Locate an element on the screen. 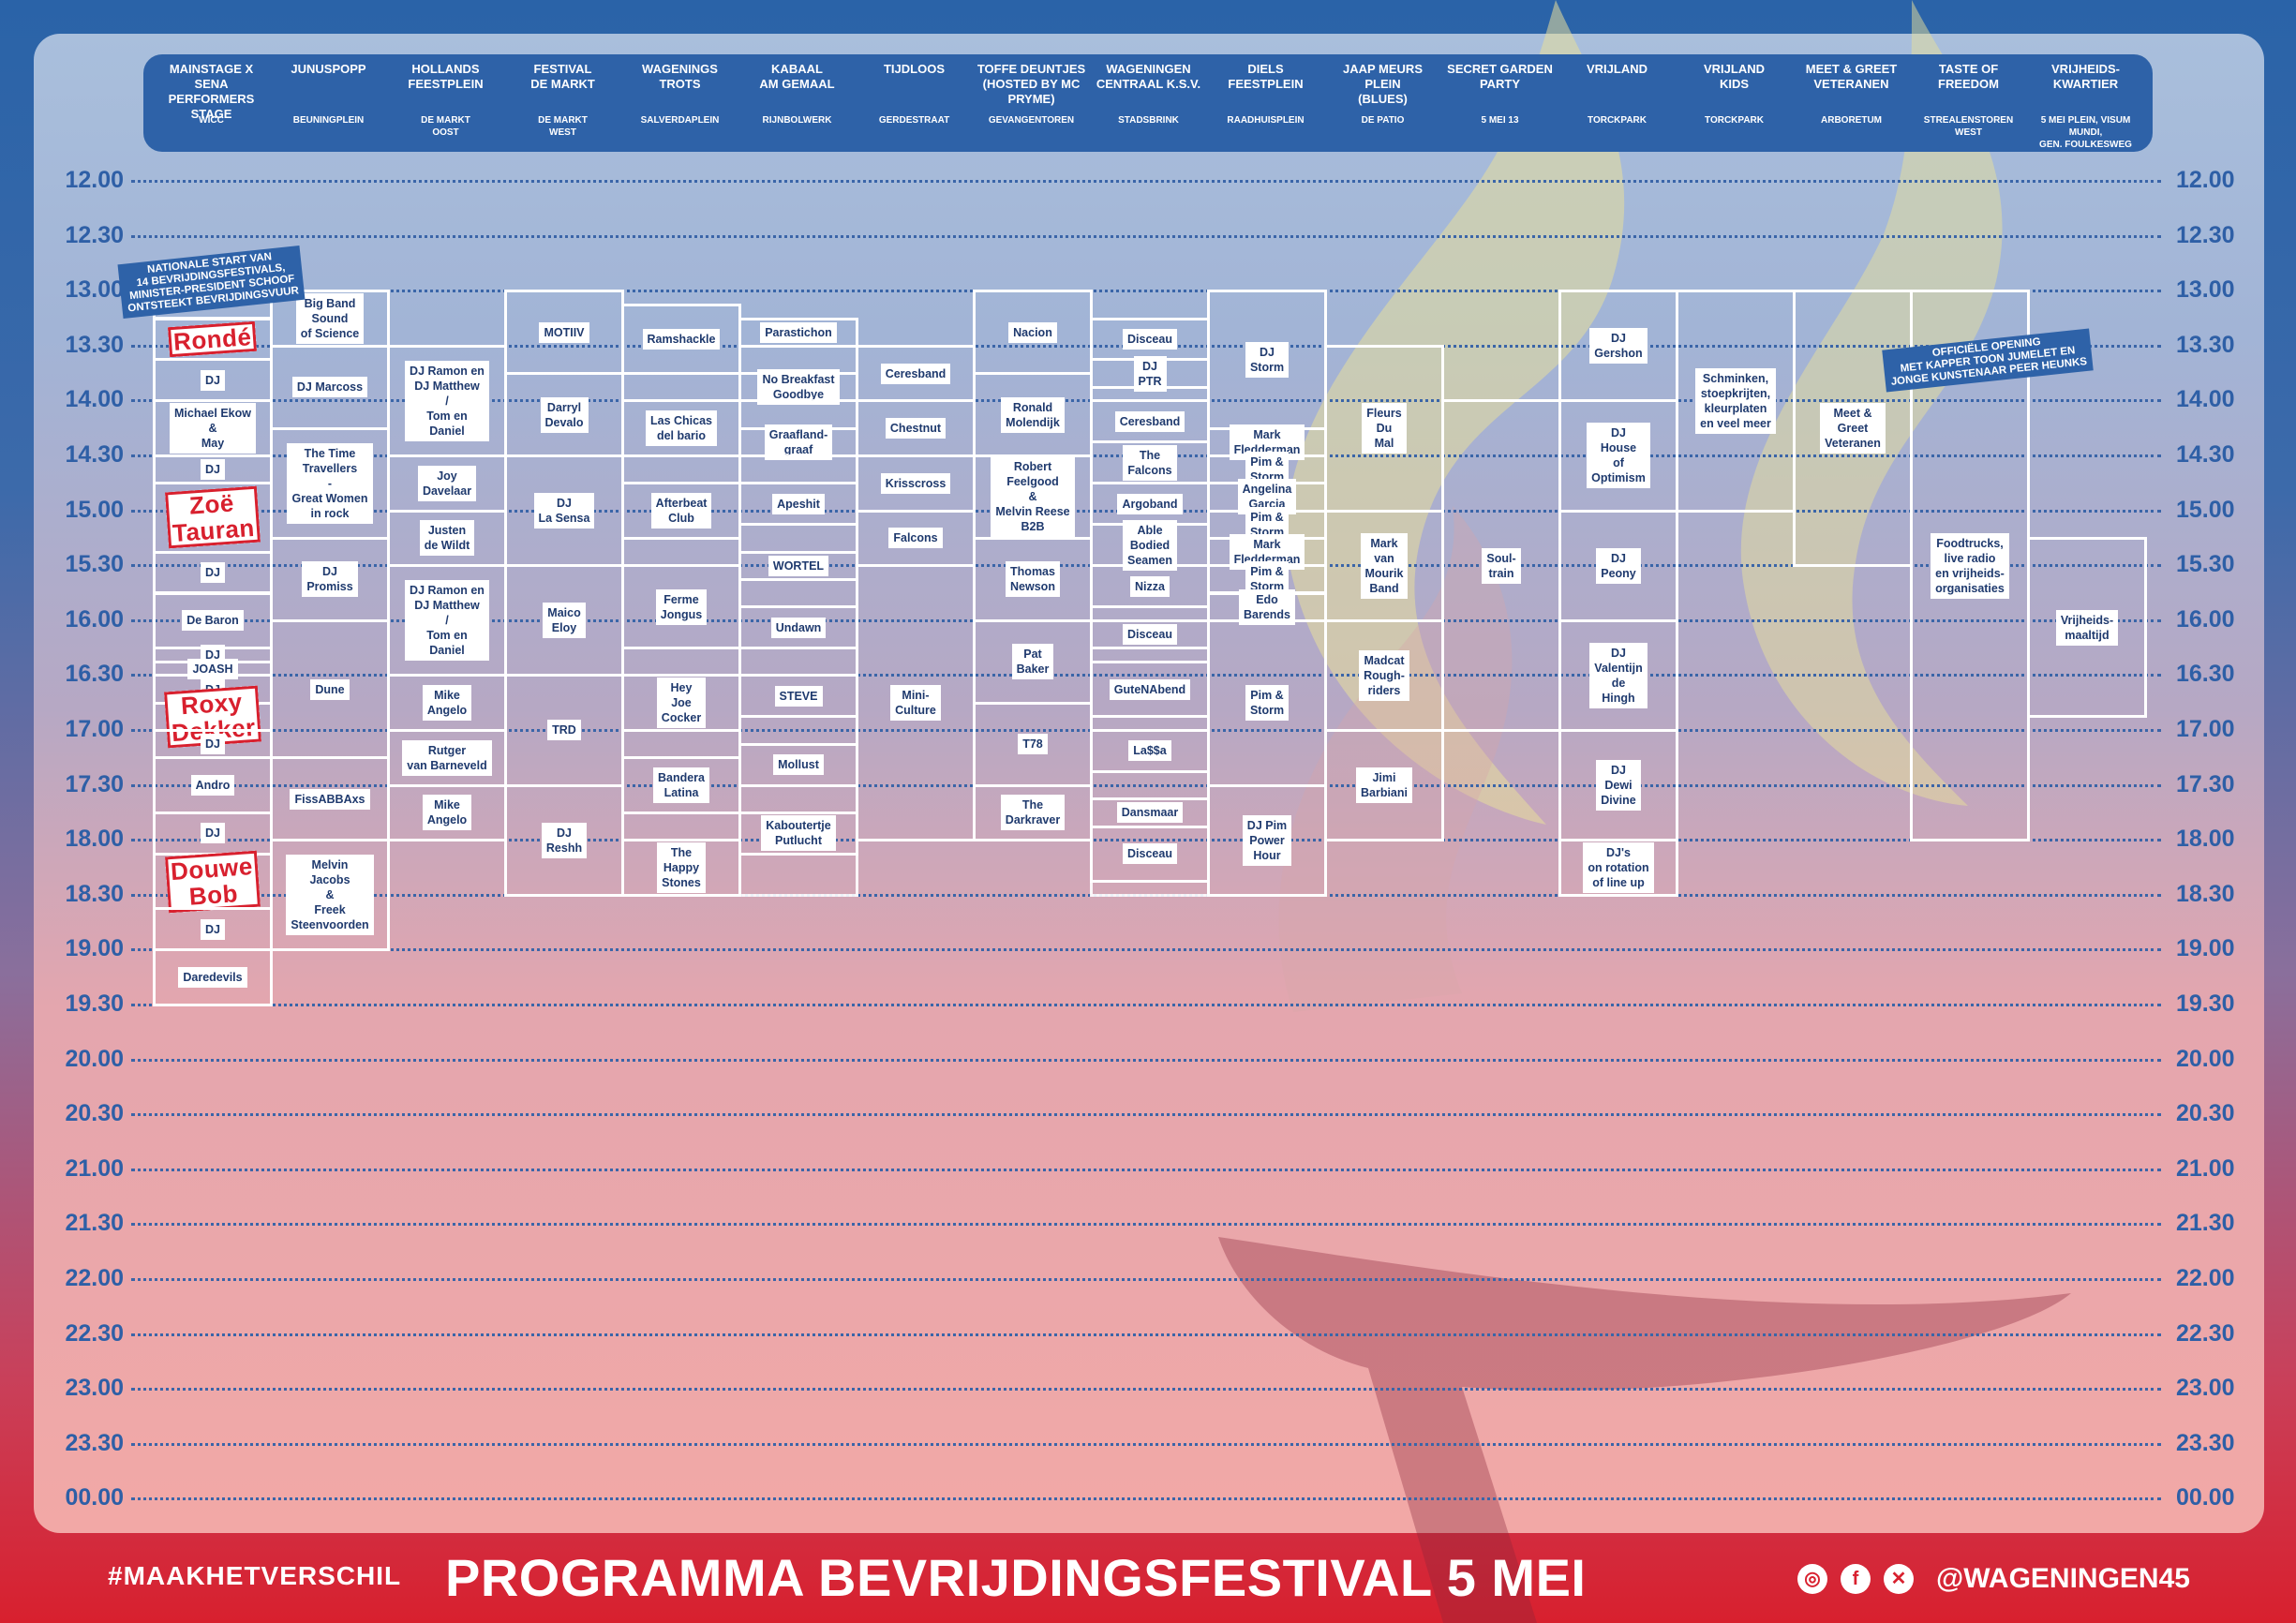  schedule-slot: Meet & Greet Veteranen is located at coordinates (1853, 429).